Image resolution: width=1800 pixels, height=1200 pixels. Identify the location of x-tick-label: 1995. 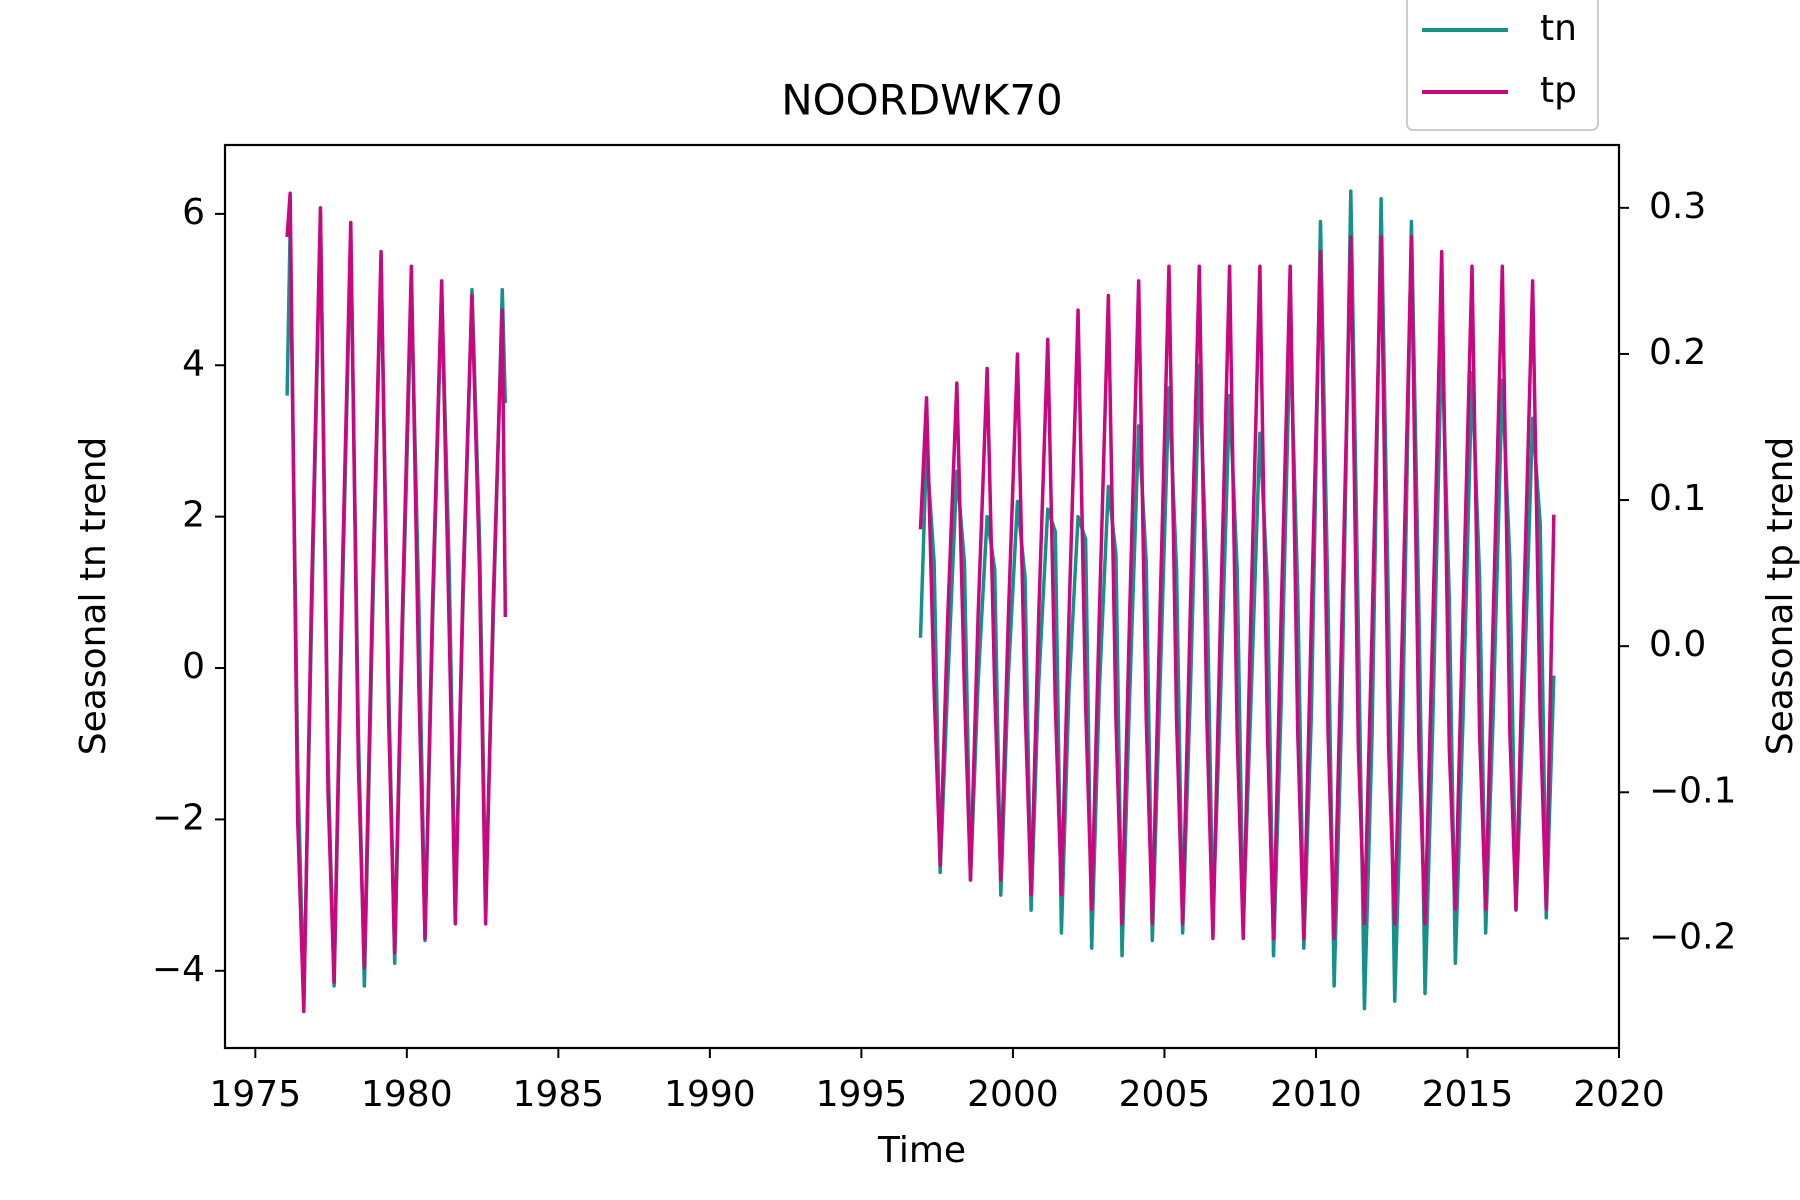
(862, 1094).